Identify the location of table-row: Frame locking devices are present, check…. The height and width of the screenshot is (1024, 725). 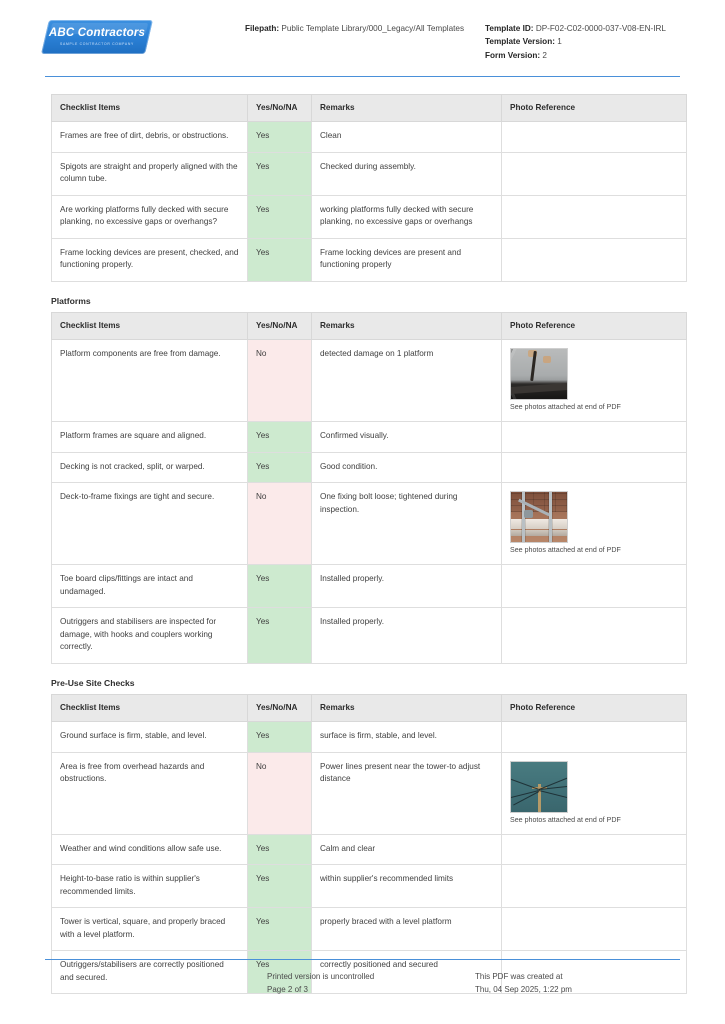
(369, 259).